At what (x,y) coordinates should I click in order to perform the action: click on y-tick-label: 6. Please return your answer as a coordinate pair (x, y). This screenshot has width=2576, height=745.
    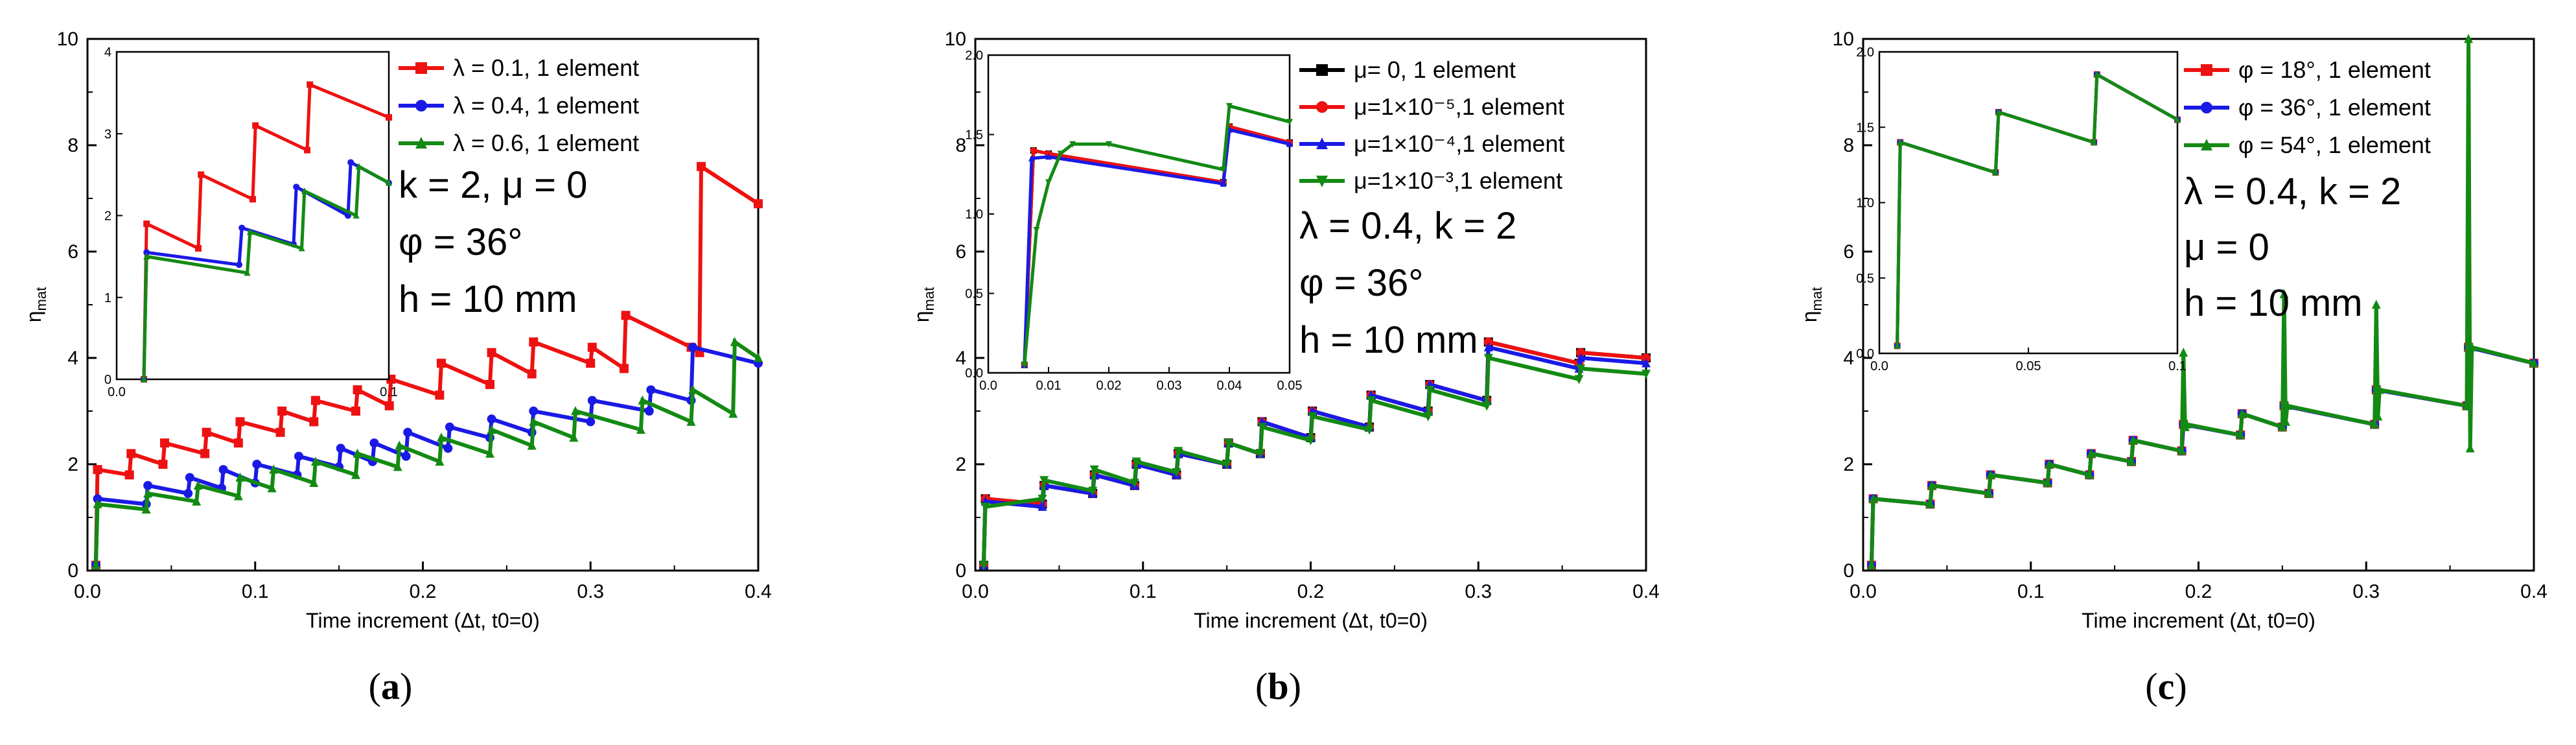
    Looking at the image, I should click on (72, 252).